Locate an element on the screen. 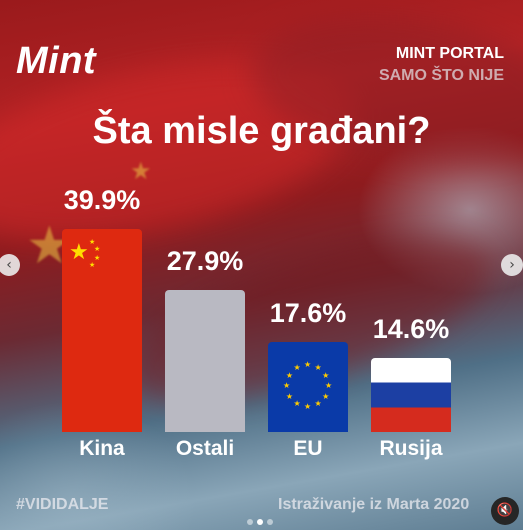  next-slide-button: › is located at coordinates (512, 265).